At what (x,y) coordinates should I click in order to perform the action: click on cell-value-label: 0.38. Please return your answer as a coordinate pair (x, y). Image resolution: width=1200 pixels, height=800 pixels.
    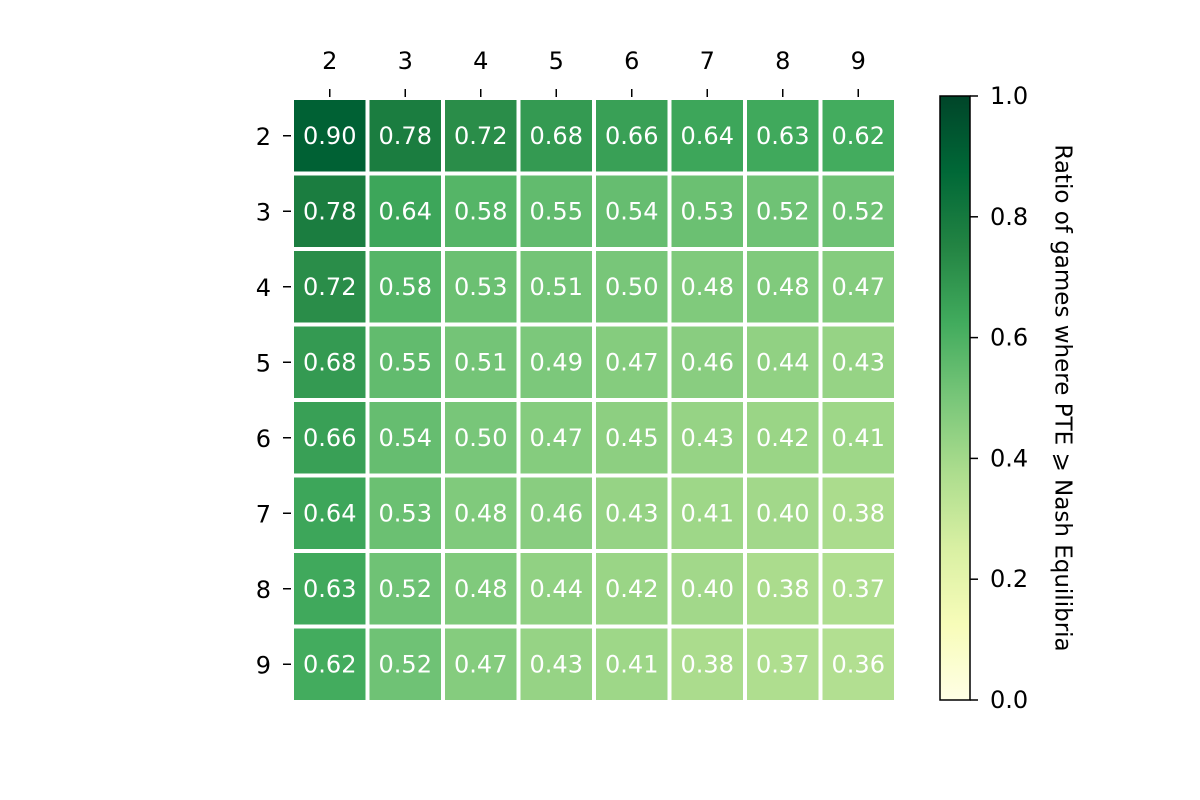
    Looking at the image, I should click on (707, 664).